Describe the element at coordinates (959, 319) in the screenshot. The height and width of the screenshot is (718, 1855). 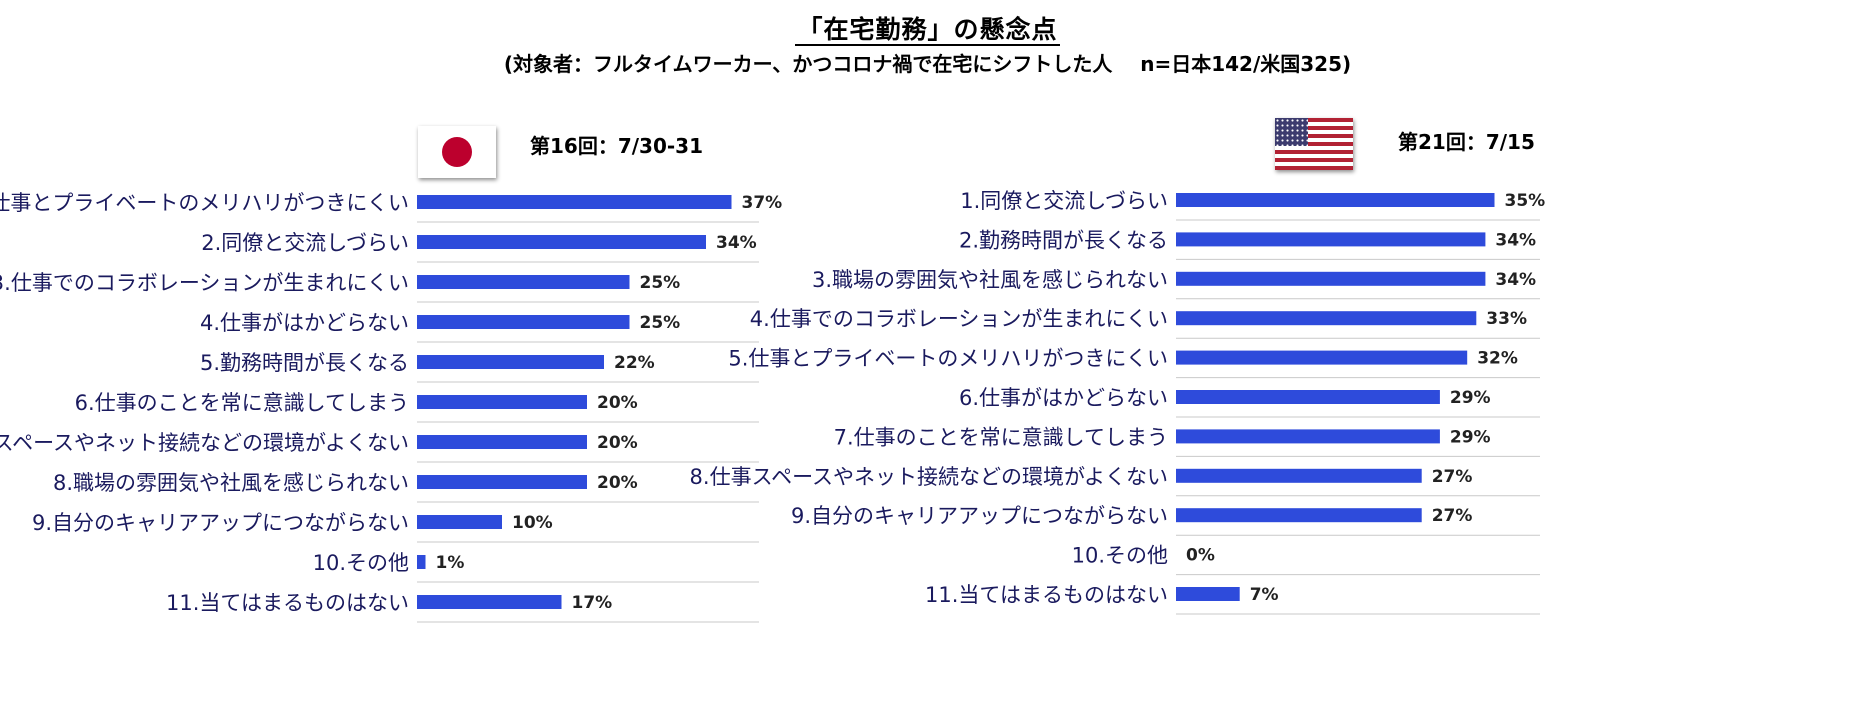
I see `us-category-label: 4.仕事でのコラボレーションが生まれにくい` at that location.